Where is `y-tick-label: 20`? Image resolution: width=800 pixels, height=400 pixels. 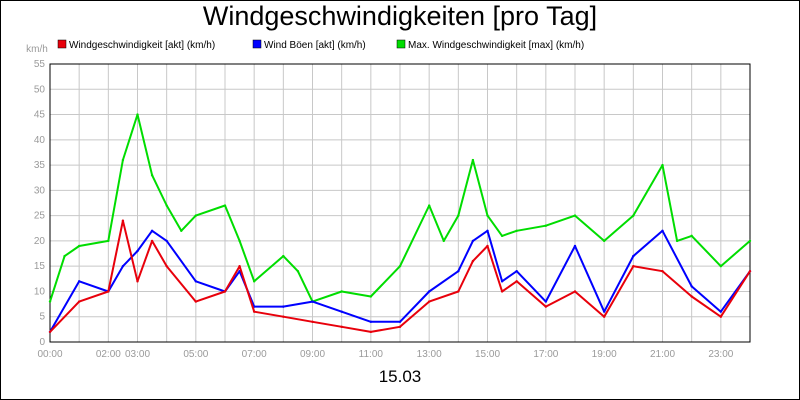
y-tick-label: 20 is located at coordinates (40, 241).